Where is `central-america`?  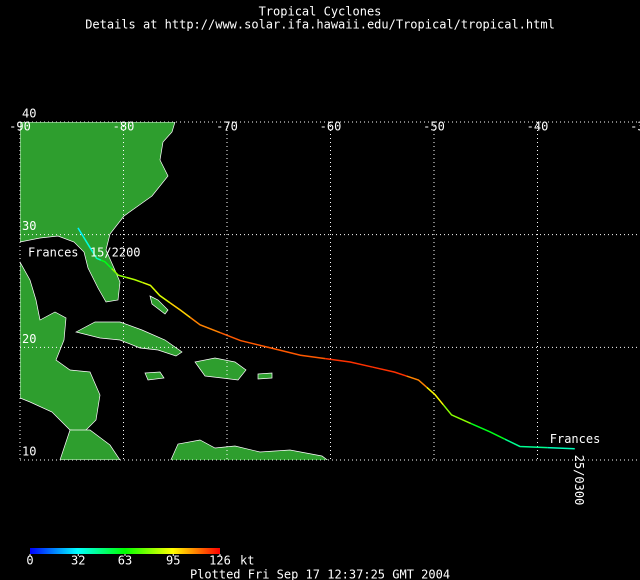 central-america is located at coordinates (90, 444).